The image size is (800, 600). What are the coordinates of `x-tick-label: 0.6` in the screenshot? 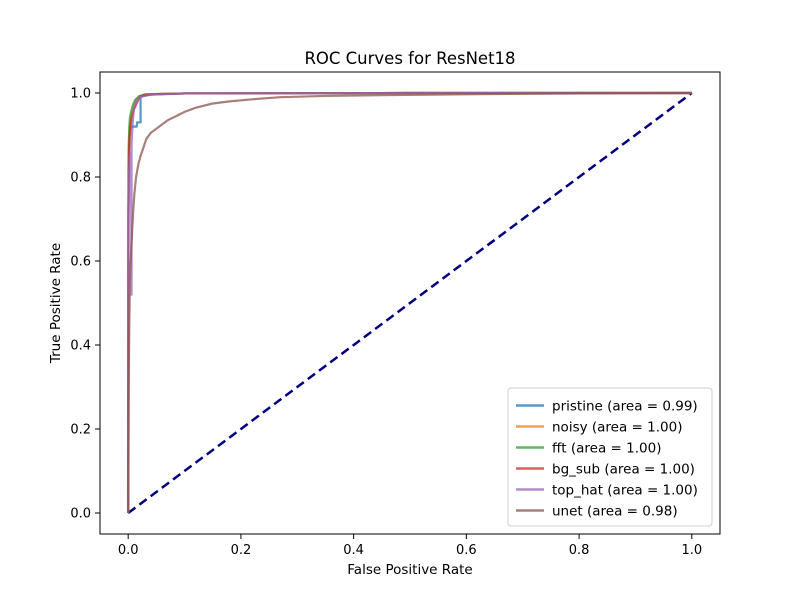 It's located at (466, 550).